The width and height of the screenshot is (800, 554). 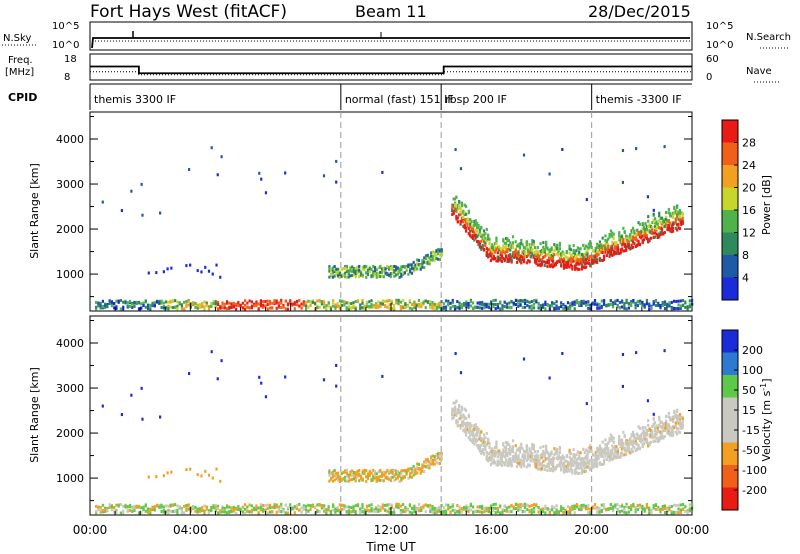 What do you see at coordinates (730, 243) in the screenshot?
I see `power-colorbar-swatch` at bounding box center [730, 243].